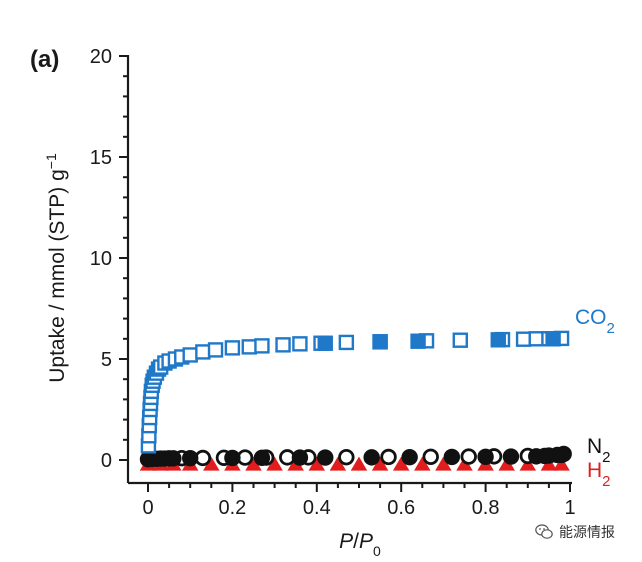 The height and width of the screenshot is (562, 642). I want to click on x-tick-label: 0.8, so click(486, 508).